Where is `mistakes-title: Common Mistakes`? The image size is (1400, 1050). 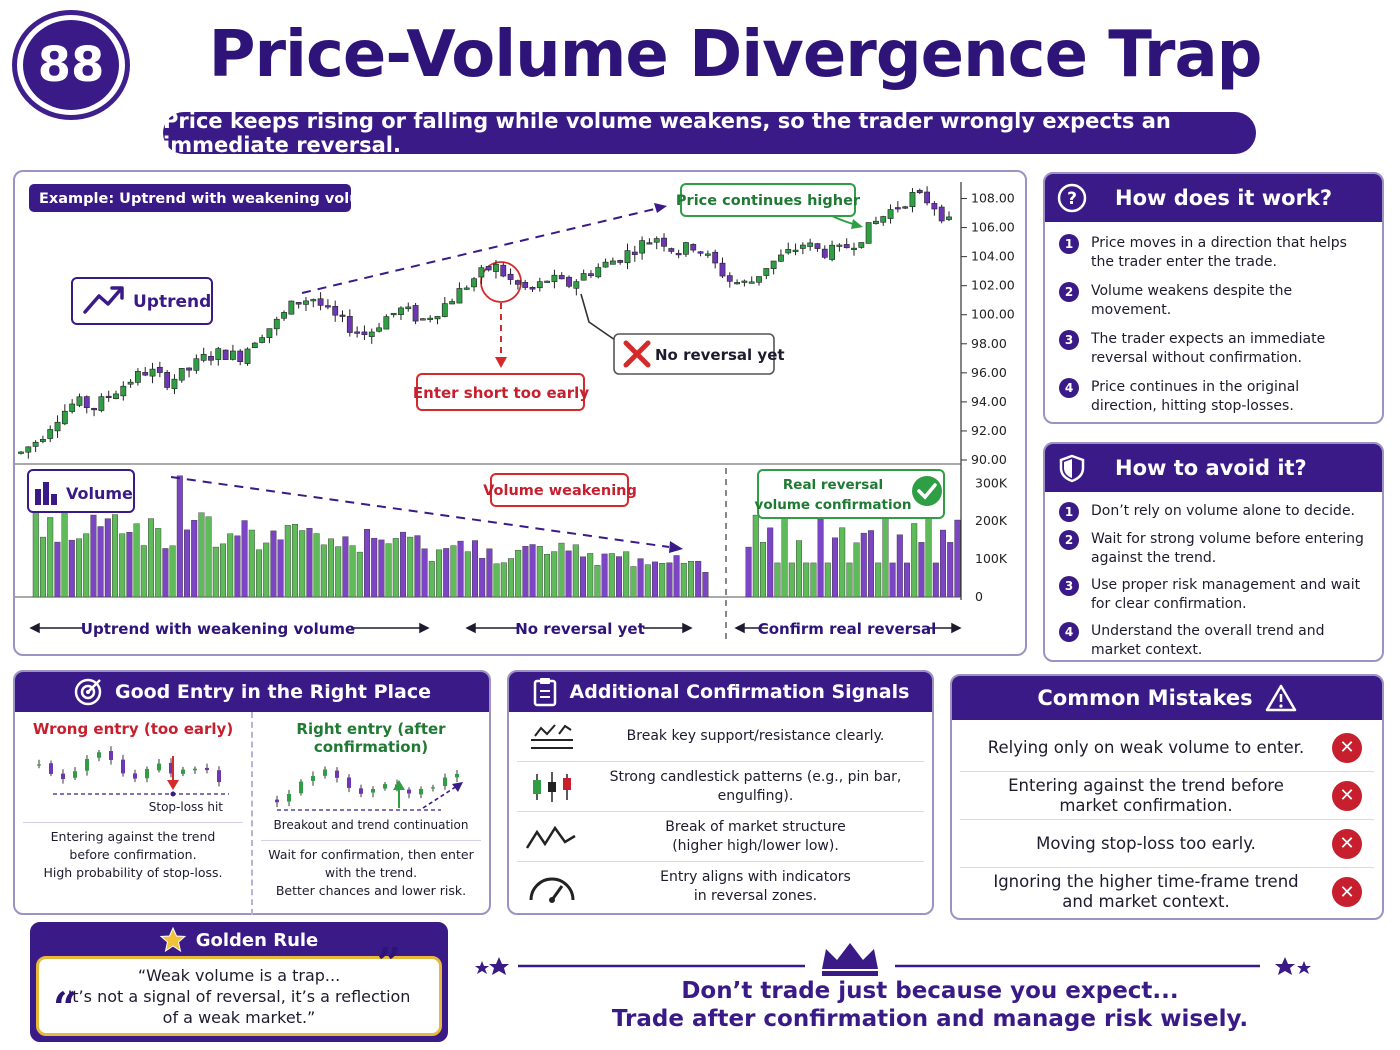 mistakes-title: Common Mistakes is located at coordinates (1145, 698).